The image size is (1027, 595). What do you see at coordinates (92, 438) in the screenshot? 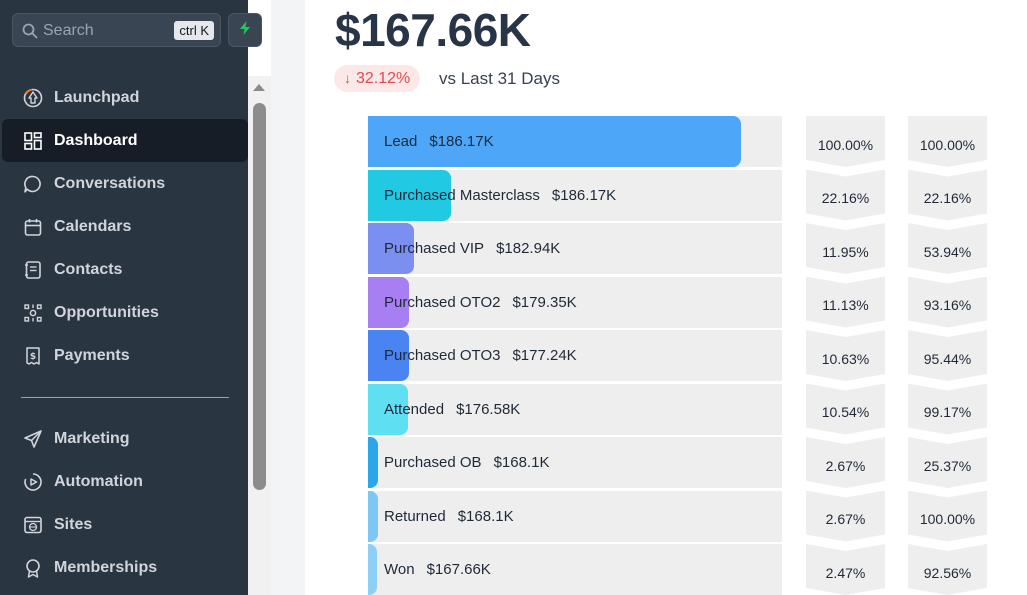
I see `sidebar-item-label: Marketing` at bounding box center [92, 438].